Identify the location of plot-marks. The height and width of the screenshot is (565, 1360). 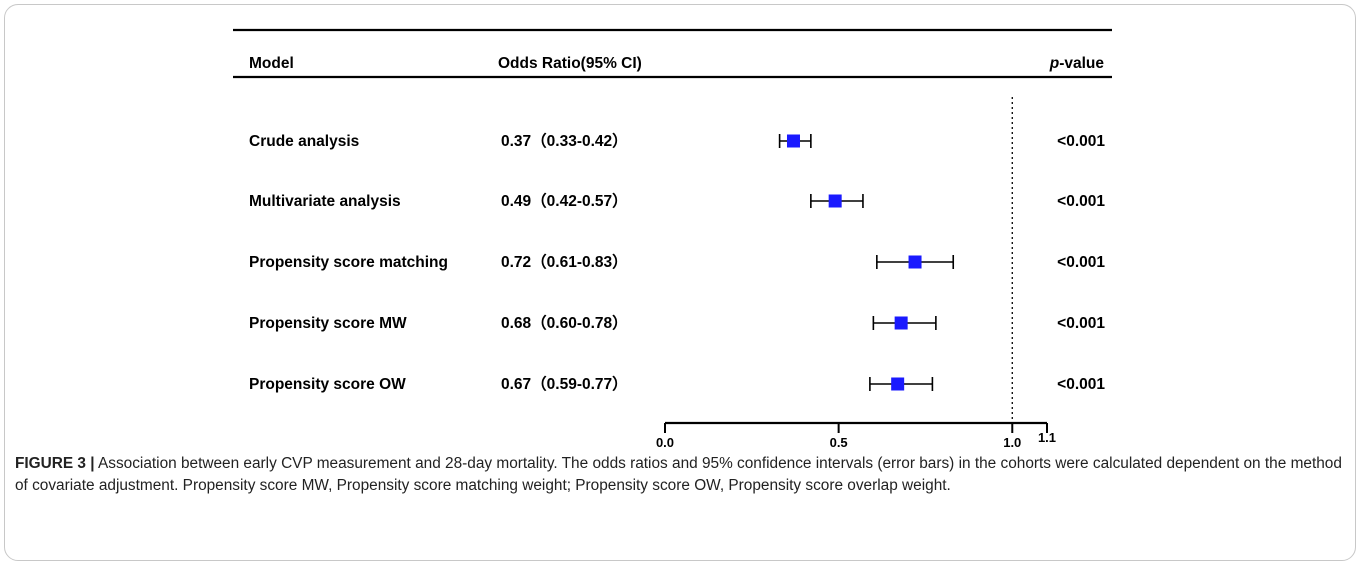
(895, 260).